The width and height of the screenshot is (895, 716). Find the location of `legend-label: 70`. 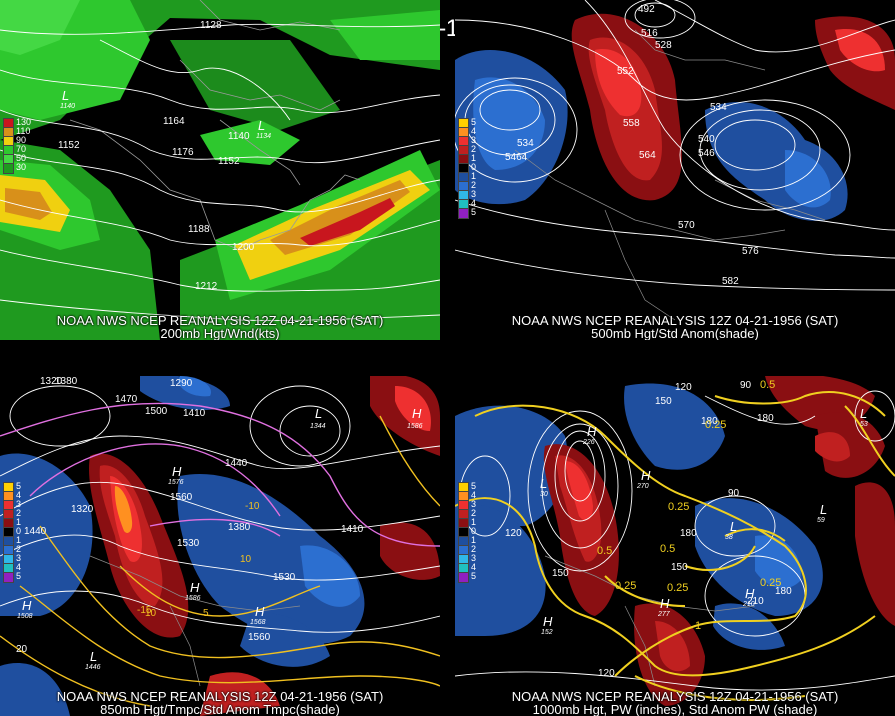

legend-label: 70 is located at coordinates (21, 149).